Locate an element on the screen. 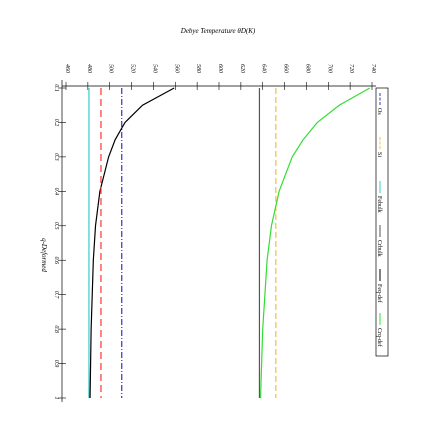 The height and width of the screenshot is (436, 436). chart-title: Debye Temperature θD(K) is located at coordinates (218, 31).